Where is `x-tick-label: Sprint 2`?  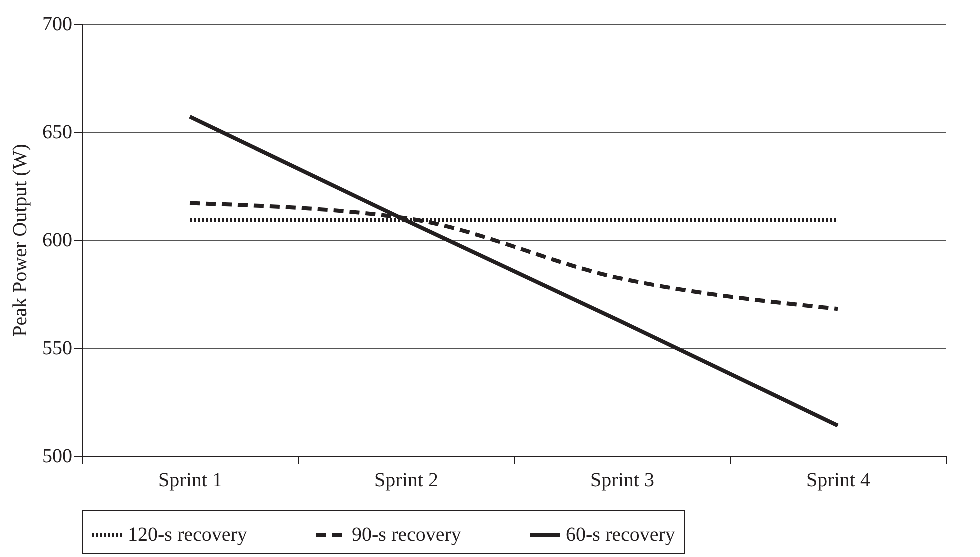
x-tick-label: Sprint 2 is located at coordinates (406, 481).